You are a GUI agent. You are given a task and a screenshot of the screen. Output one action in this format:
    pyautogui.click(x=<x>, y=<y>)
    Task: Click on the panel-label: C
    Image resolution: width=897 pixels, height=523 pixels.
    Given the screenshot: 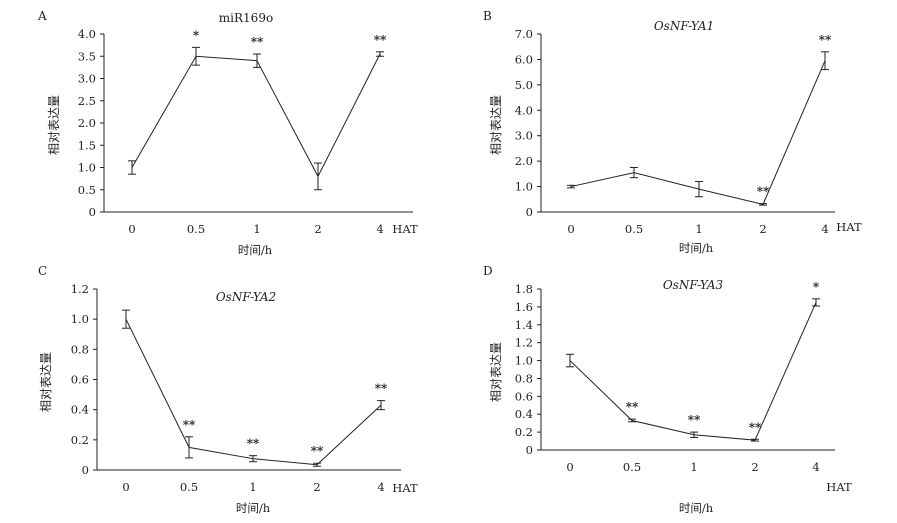 What is the action you would take?
    pyautogui.click(x=42, y=271)
    